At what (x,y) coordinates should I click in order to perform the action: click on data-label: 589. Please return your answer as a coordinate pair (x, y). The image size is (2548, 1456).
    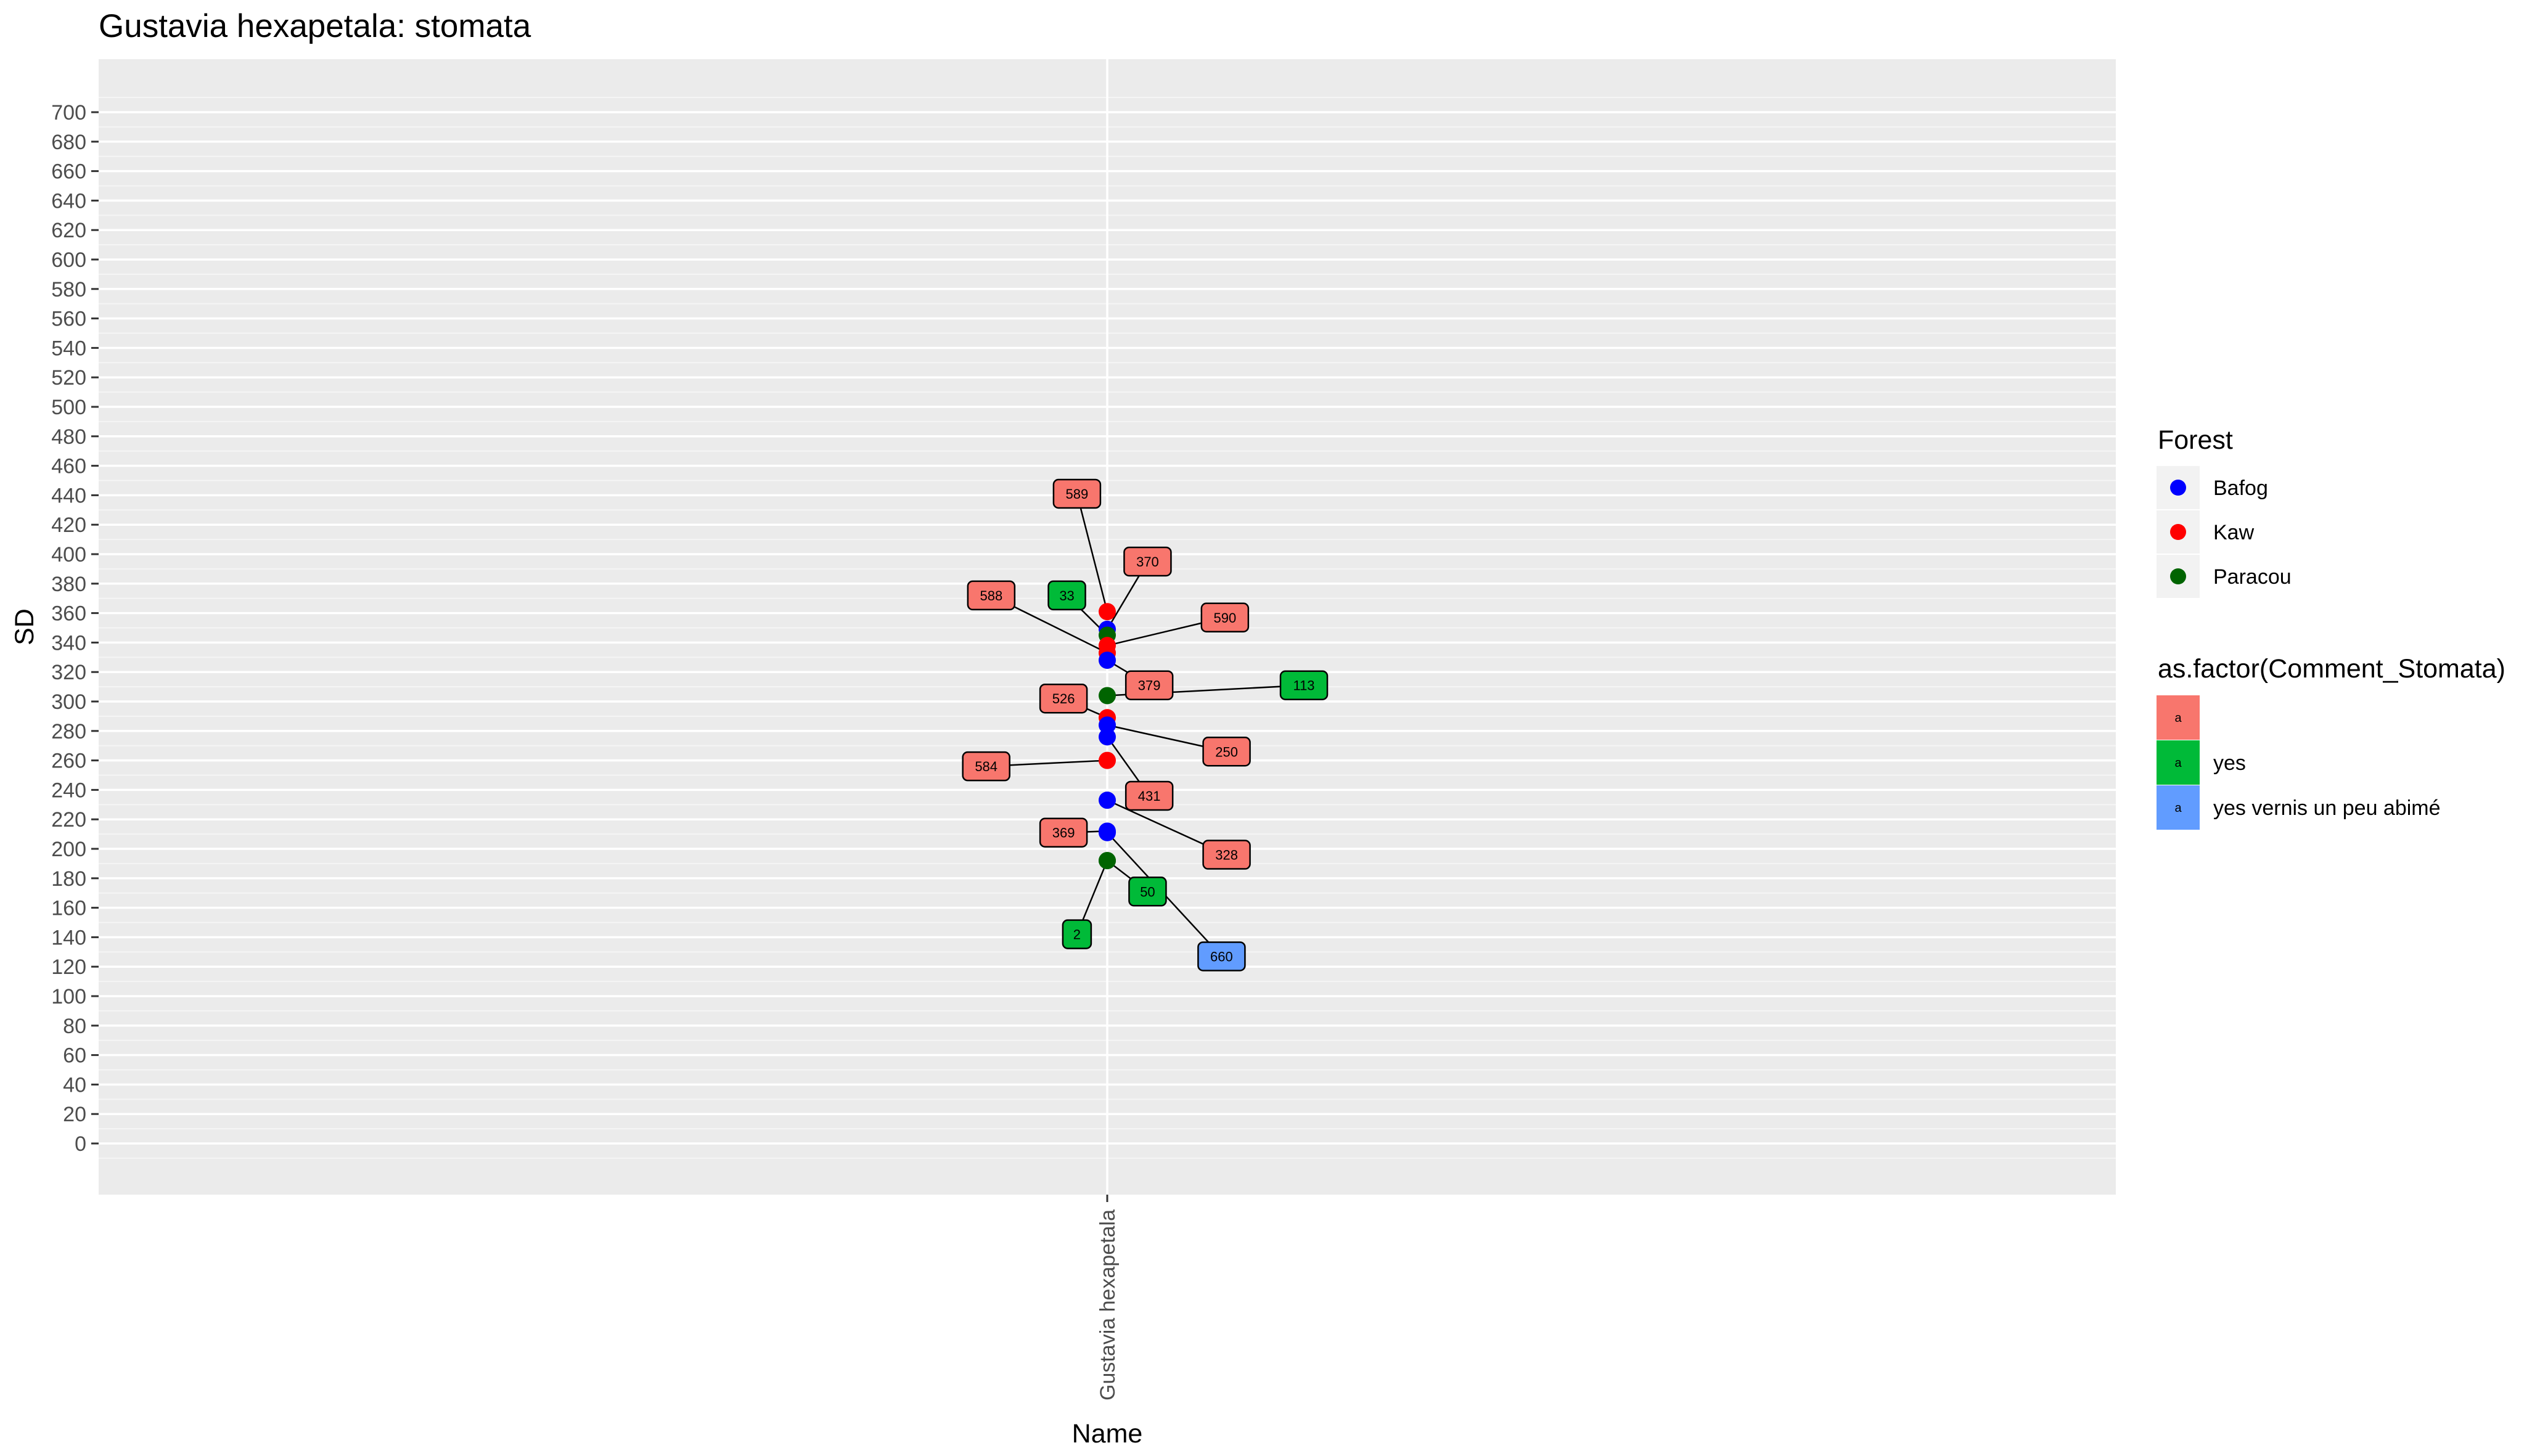
    Looking at the image, I should click on (1078, 494).